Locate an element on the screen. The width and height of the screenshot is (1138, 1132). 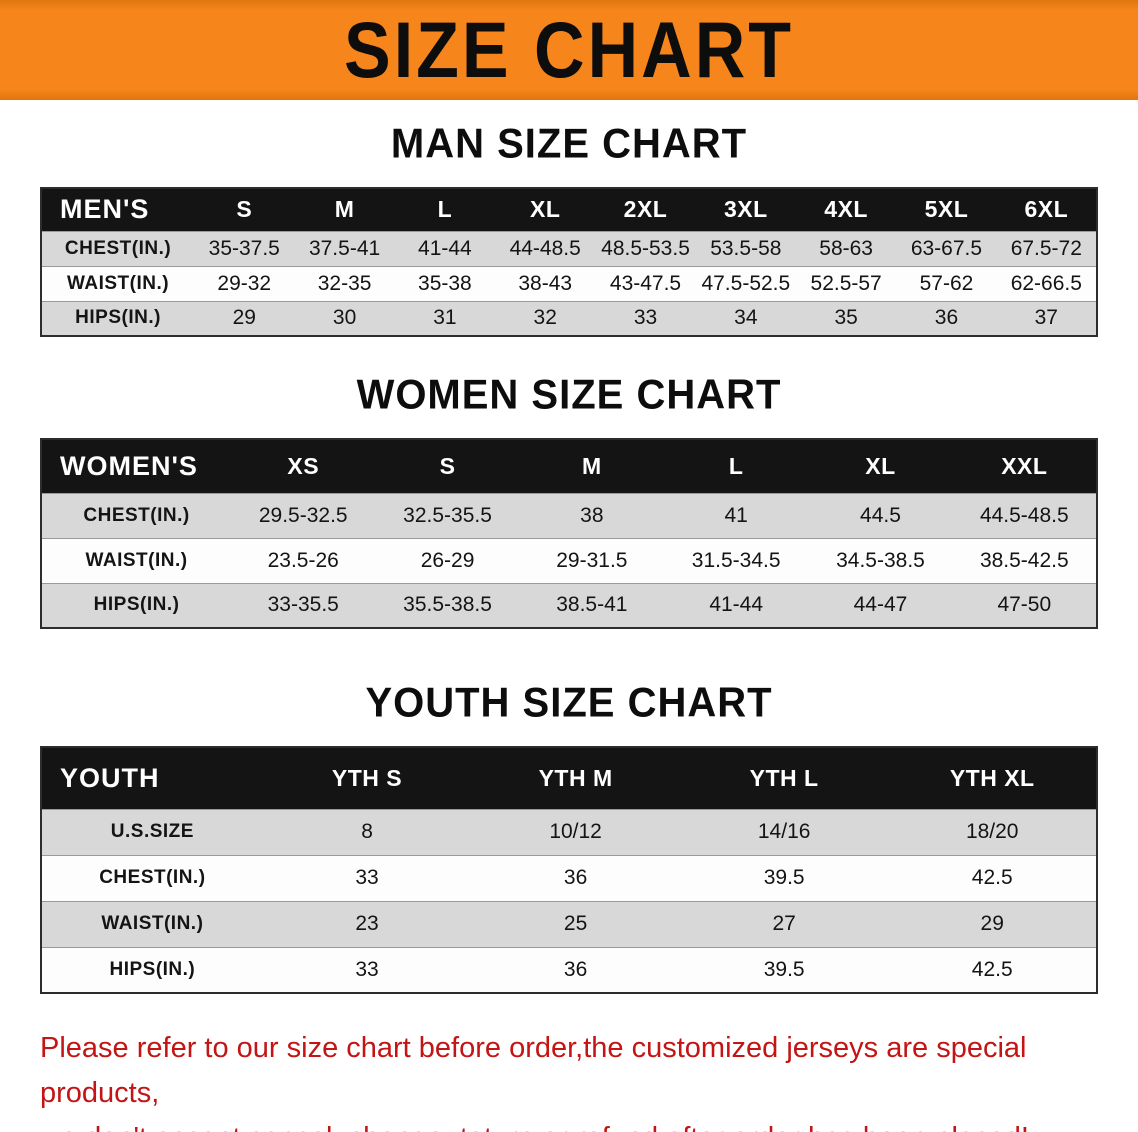
table-title-cell: WOMEN'S is located at coordinates (136, 466).